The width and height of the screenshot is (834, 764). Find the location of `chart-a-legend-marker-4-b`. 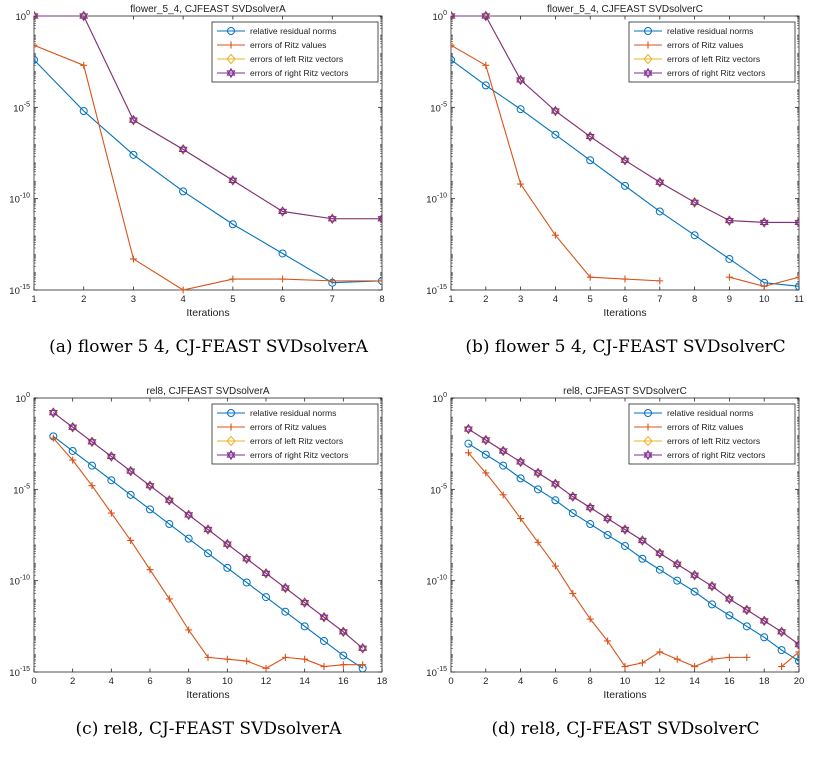

chart-a-legend-marker-4-b is located at coordinates (231, 74).